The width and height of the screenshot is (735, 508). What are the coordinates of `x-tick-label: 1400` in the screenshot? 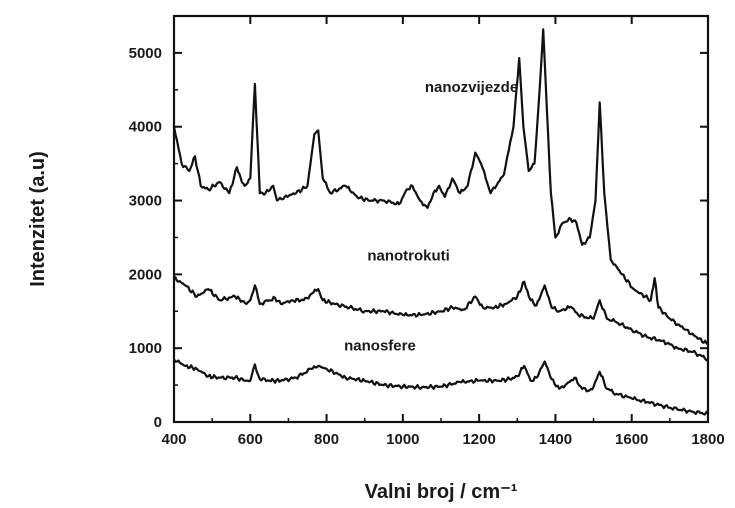 It's located at (555, 439).